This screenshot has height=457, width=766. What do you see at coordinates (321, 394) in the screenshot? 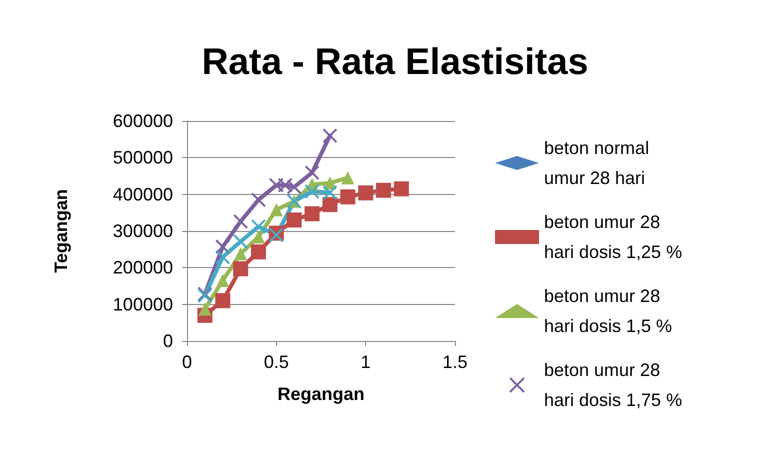
I see `x-axis-title: Regangan` at bounding box center [321, 394].